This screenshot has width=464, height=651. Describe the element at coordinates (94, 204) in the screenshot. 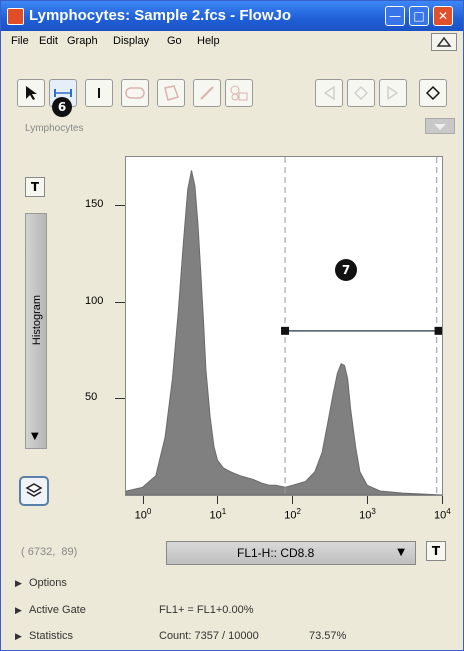

I see `y-tick-label: 150` at that location.